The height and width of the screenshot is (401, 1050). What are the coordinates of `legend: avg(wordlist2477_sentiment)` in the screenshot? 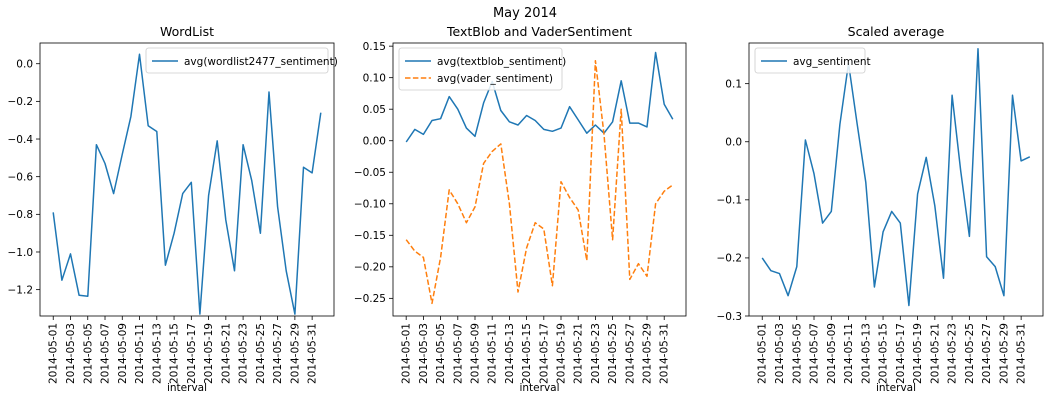 It's located at (241, 60).